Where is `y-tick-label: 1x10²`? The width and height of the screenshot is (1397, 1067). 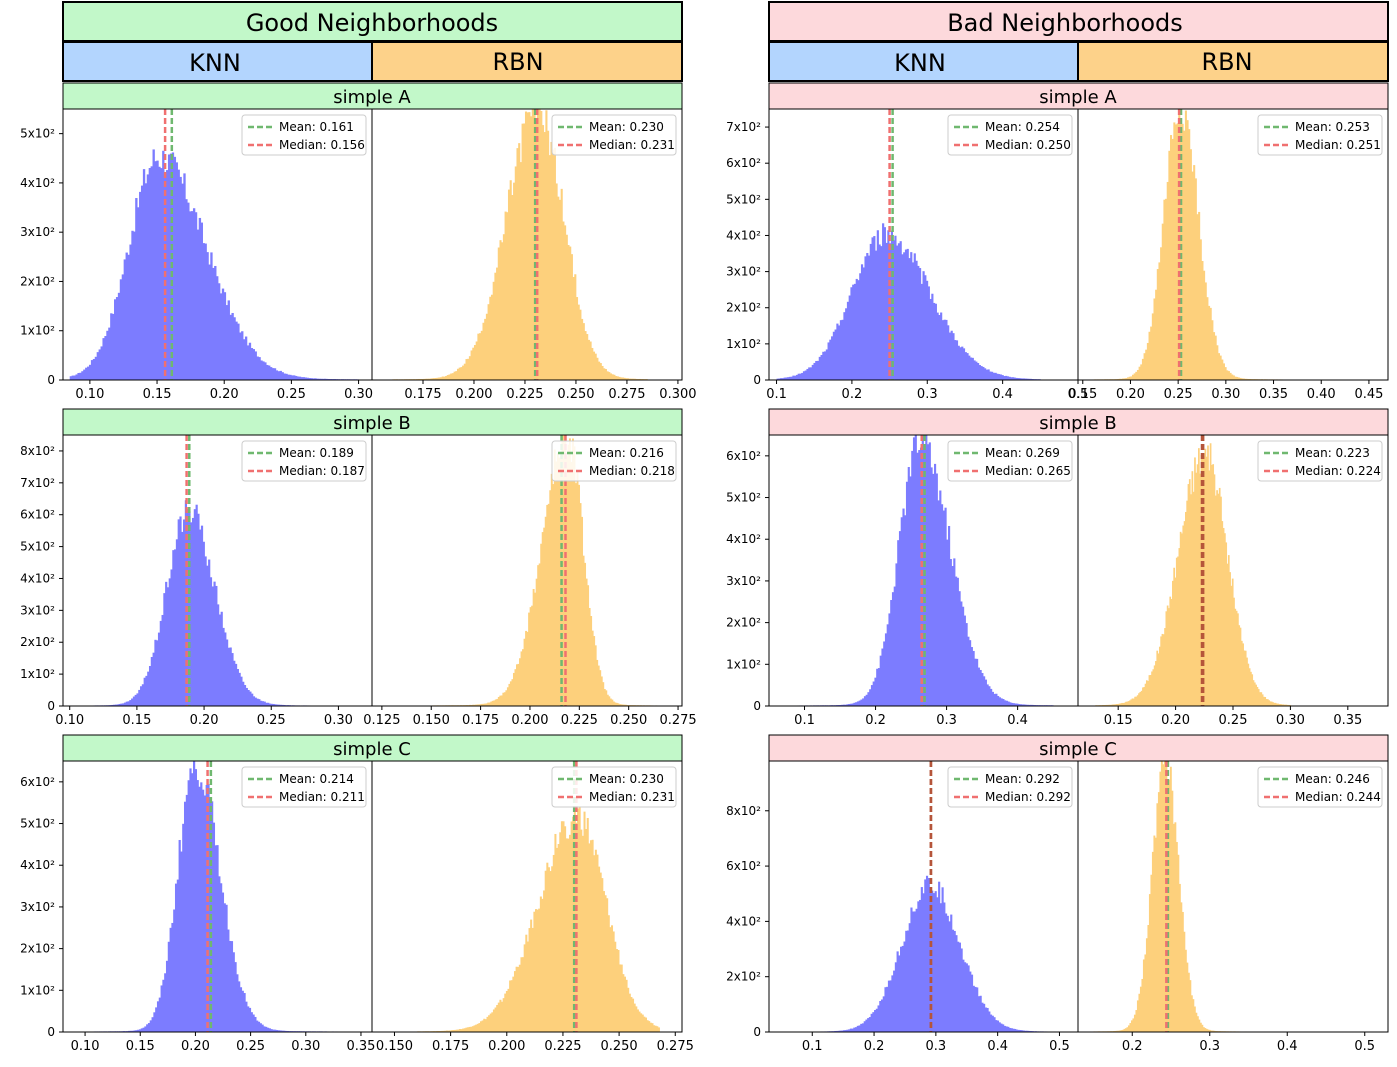
y-tick-label: 1x10² is located at coordinates (743, 664).